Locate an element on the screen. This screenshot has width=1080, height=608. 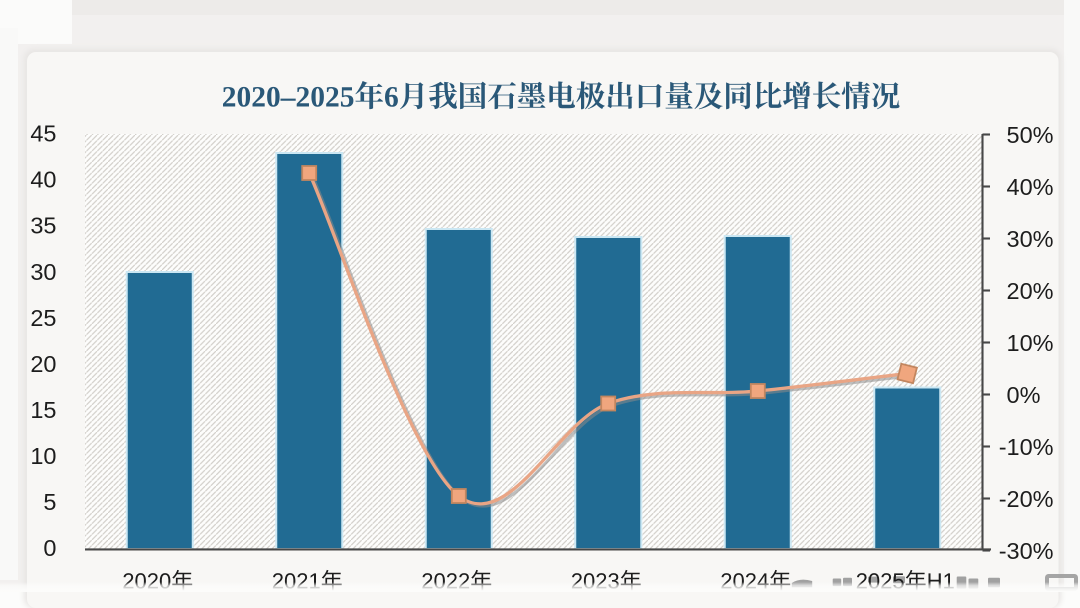
svg-text: -30% is located at coordinates (1026, 551).